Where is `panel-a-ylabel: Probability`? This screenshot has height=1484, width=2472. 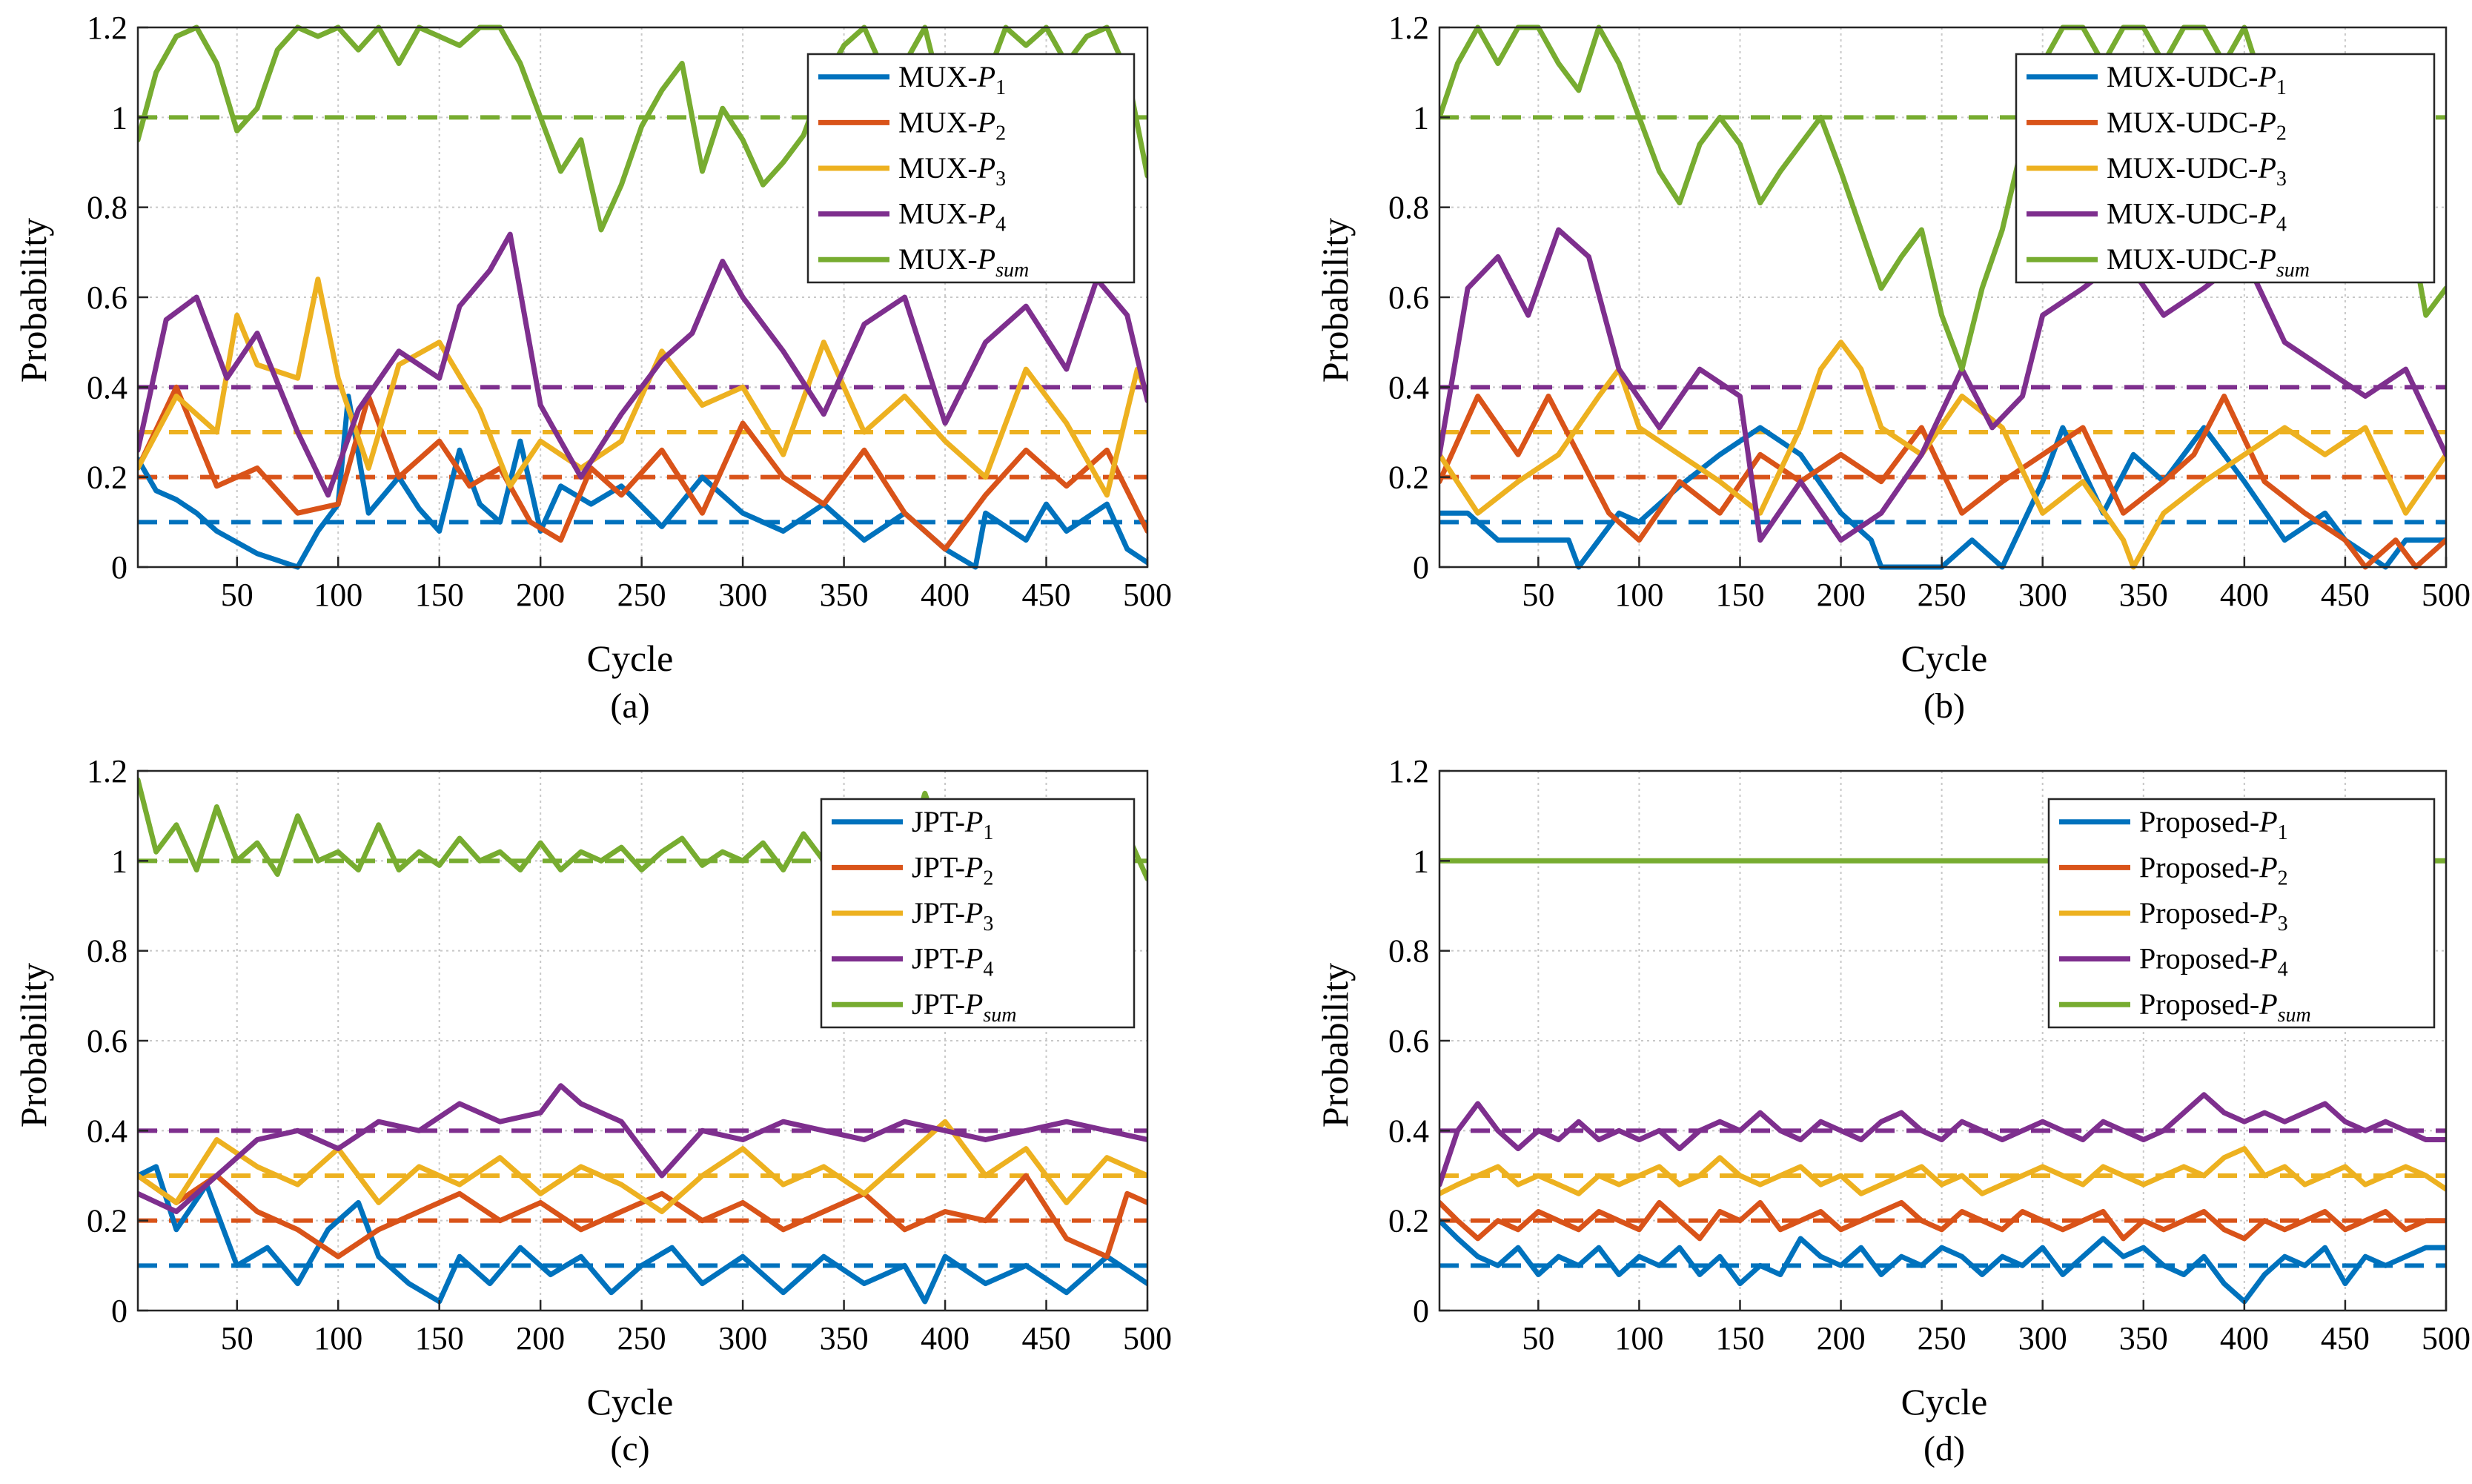 panel-a-ylabel: Probability is located at coordinates (33, 300).